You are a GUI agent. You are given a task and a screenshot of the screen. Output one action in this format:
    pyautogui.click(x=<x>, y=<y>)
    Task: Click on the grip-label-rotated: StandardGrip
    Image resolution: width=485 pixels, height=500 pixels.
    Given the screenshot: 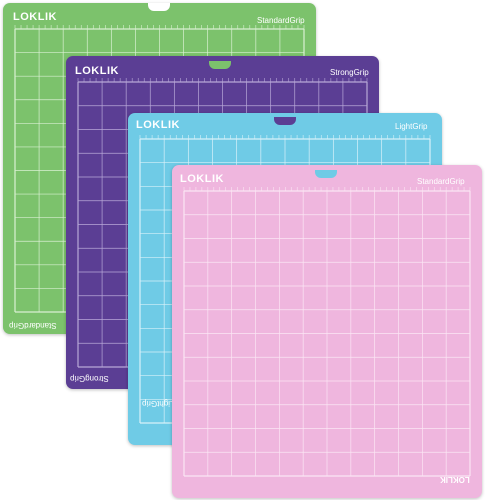 What is the action you would take?
    pyautogui.click(x=33, y=325)
    